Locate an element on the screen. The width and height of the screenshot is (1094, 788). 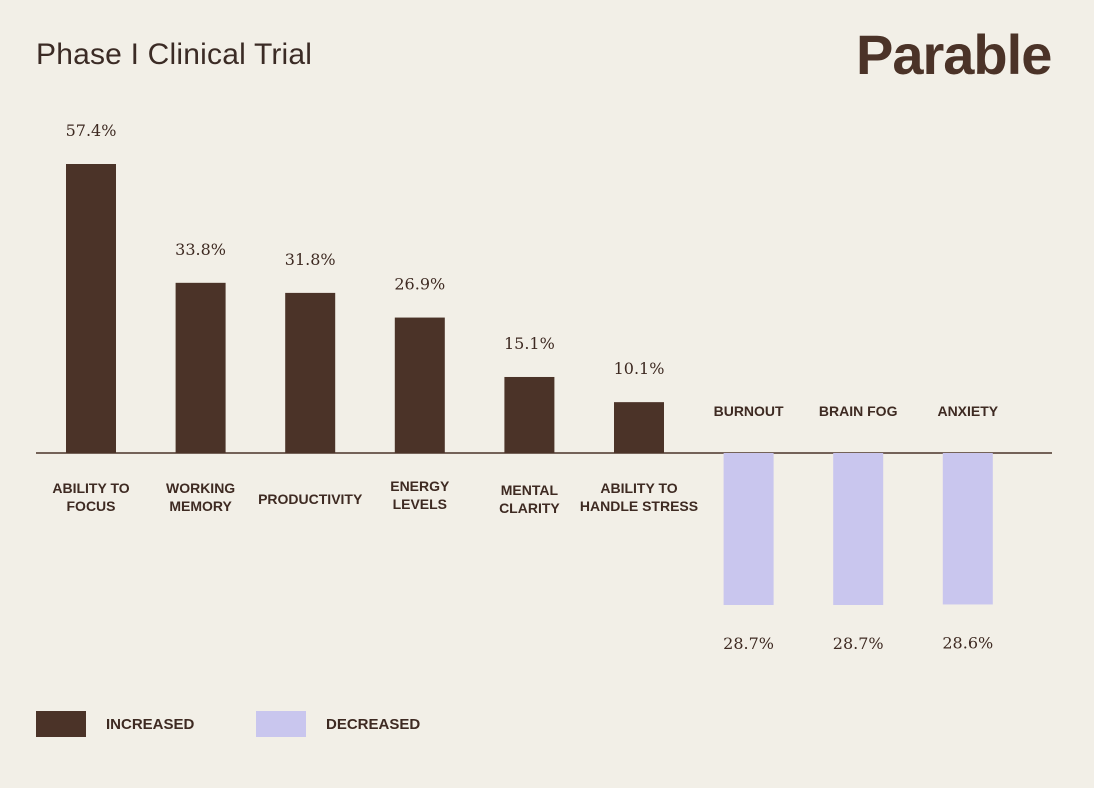
category-label-productivity-line1: PRODUCTIVITY is located at coordinates (310, 499).